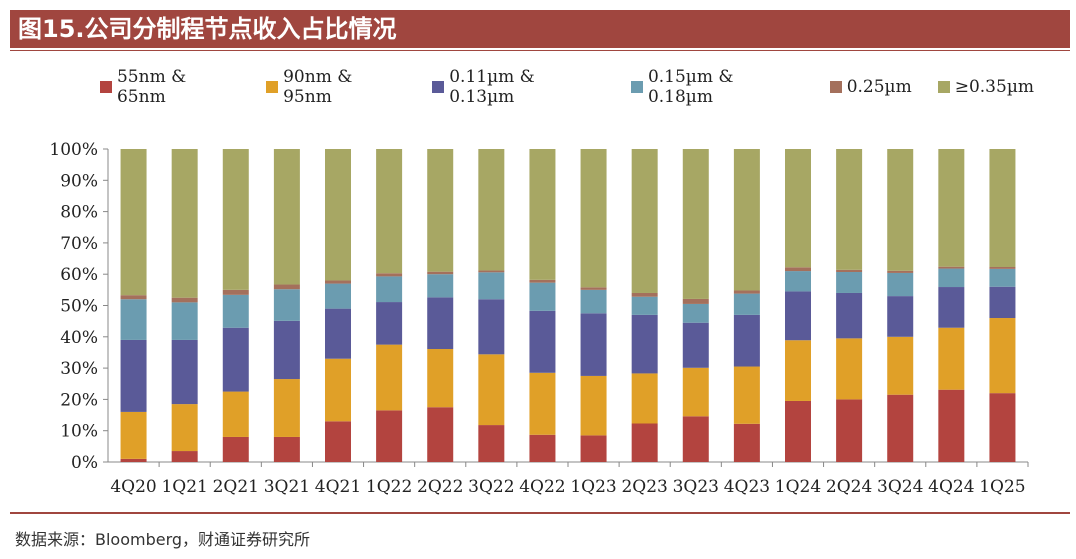 Image resolution: width=1076 pixels, height=559 pixels. I want to click on x-tick-label: 2Q24, so click(849, 487).